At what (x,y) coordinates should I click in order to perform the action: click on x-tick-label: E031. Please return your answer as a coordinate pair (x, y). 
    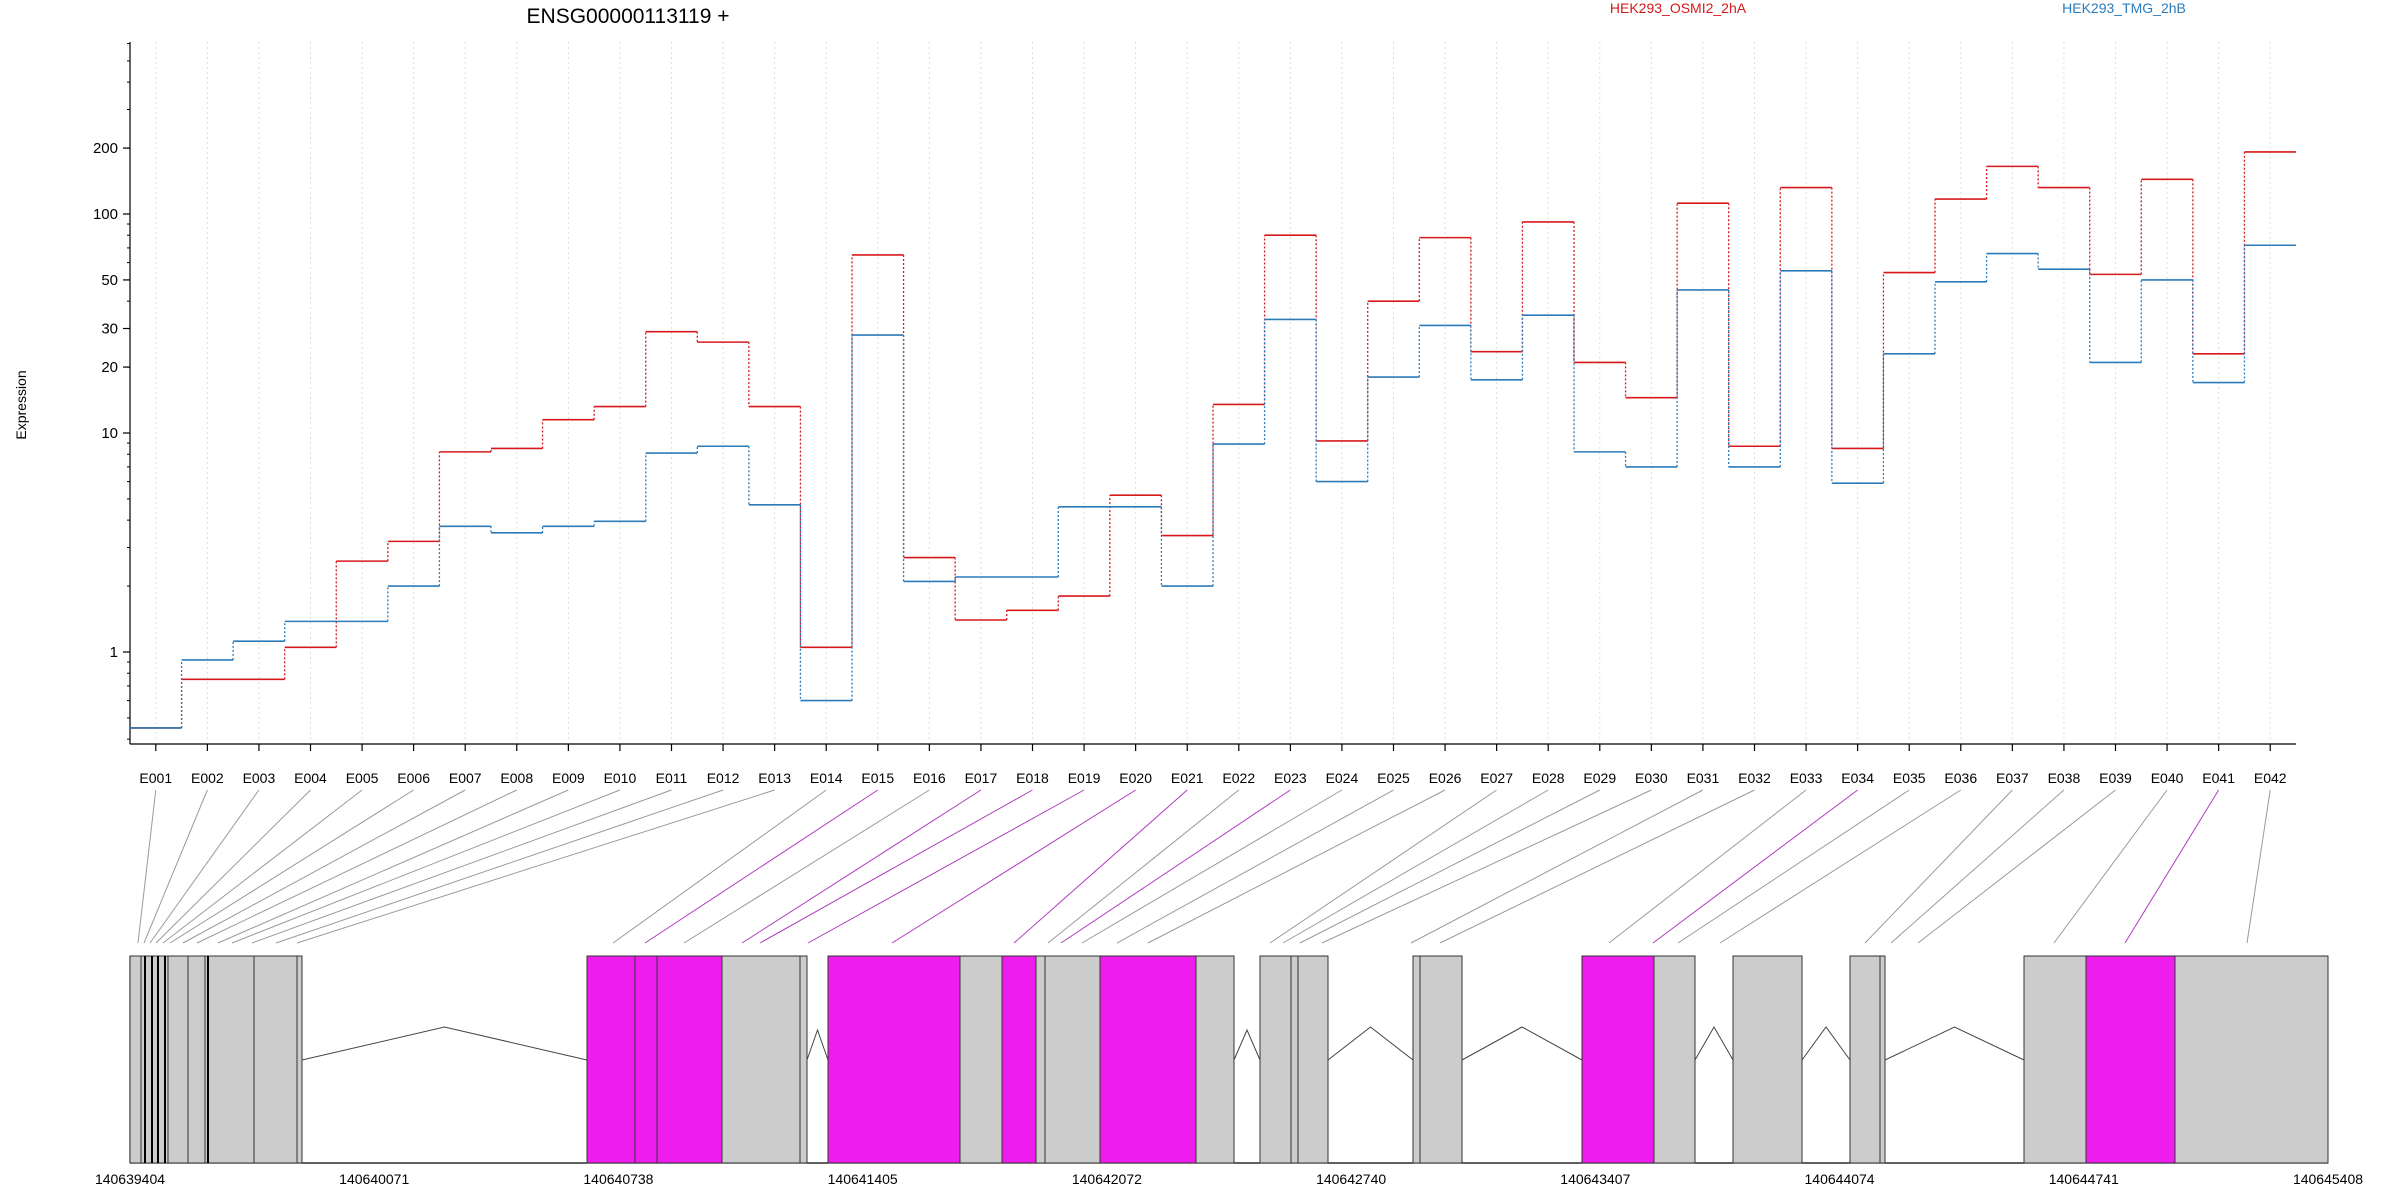
    Looking at the image, I should click on (1703, 778).